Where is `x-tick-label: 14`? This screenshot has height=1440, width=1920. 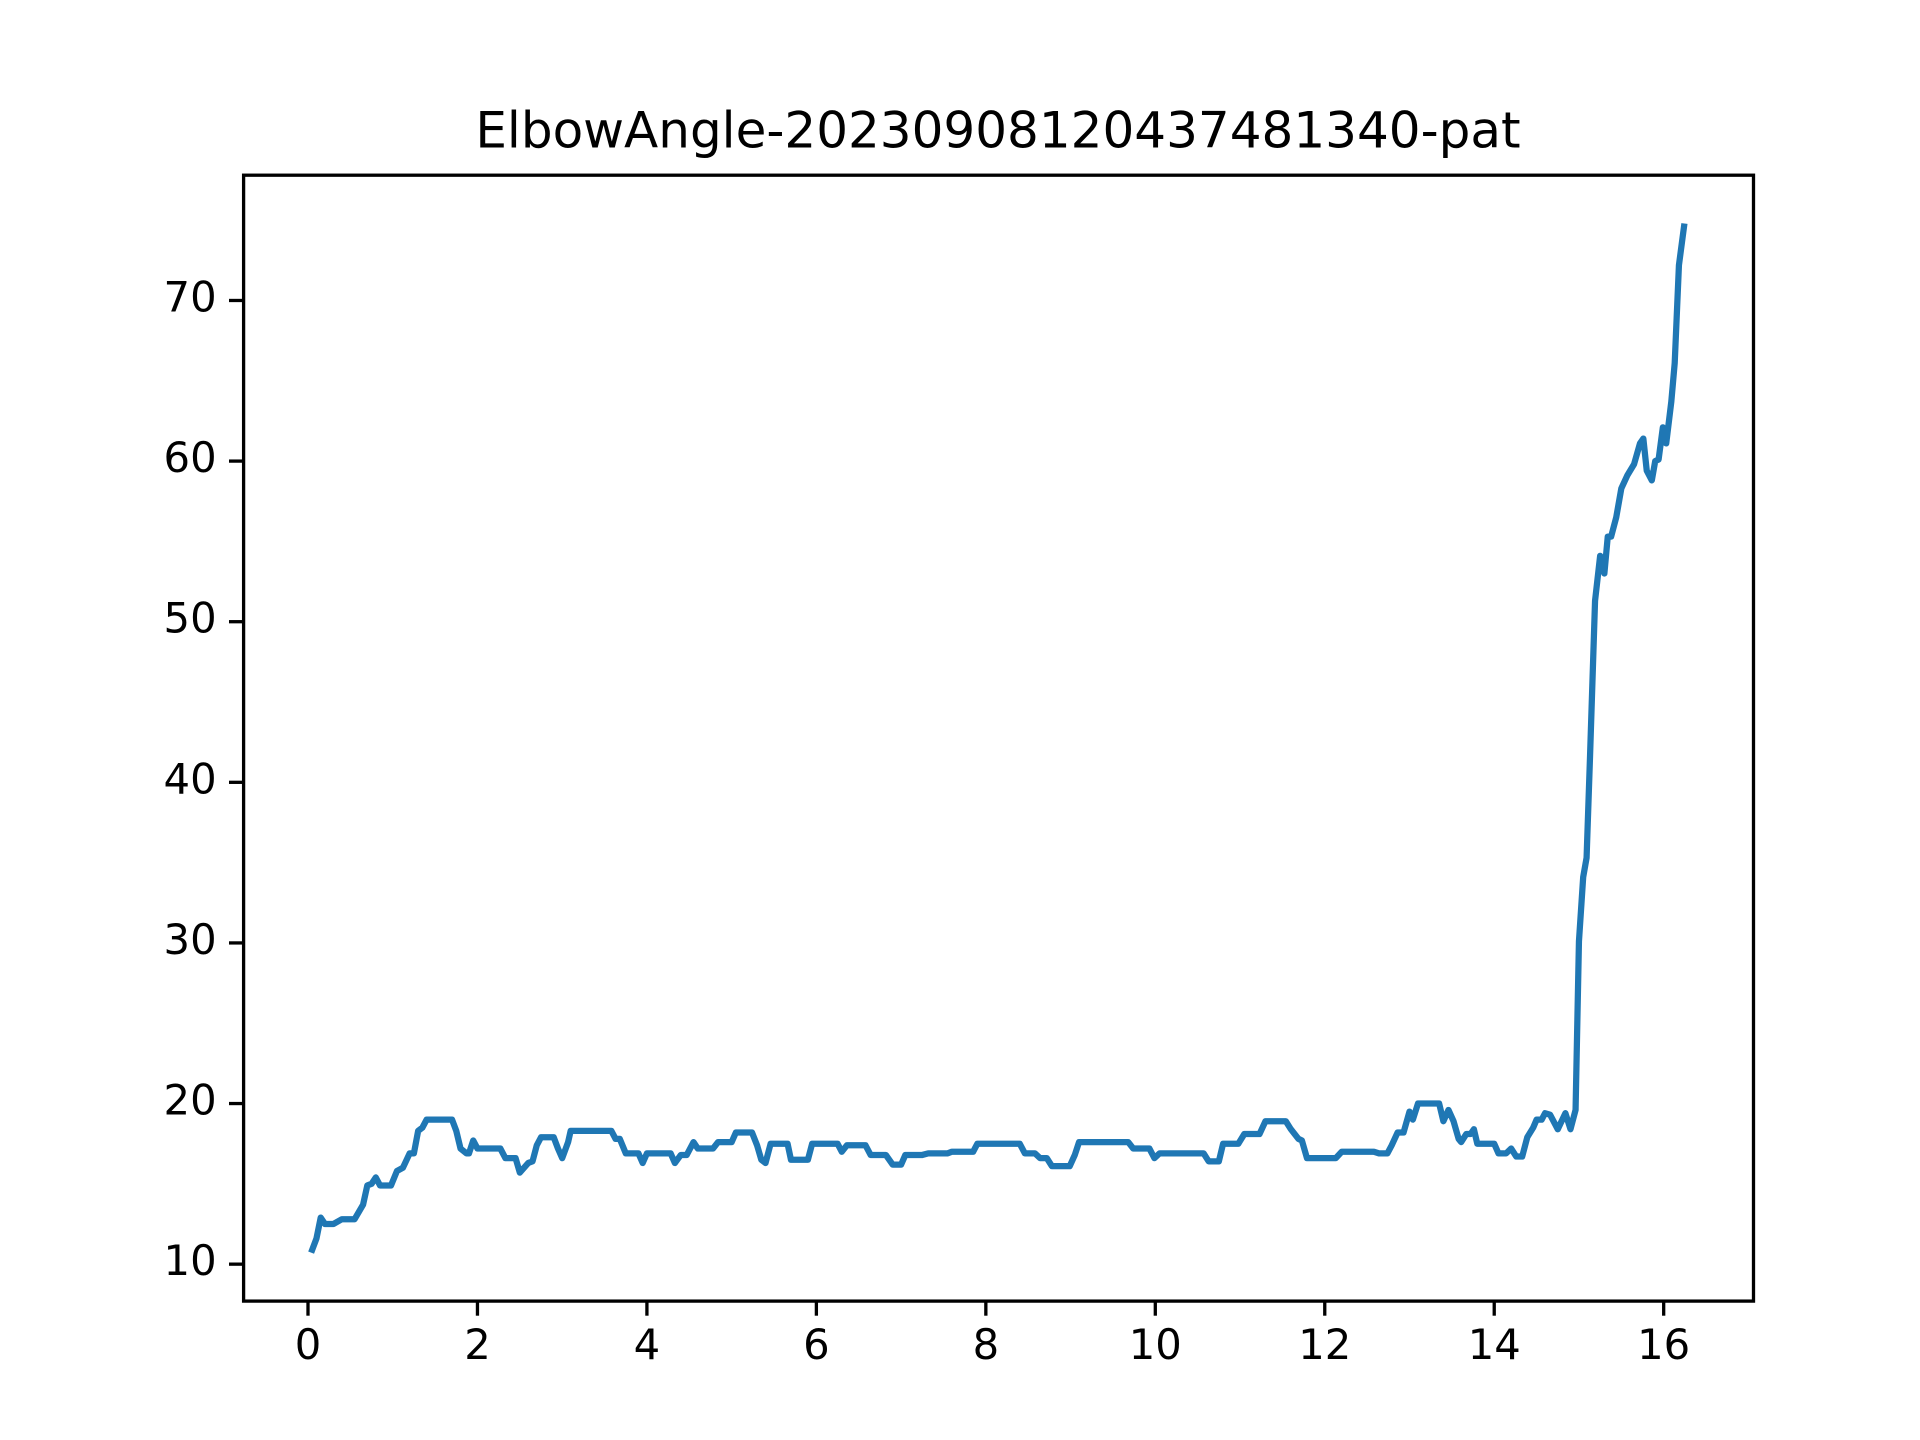 x-tick-label: 14 is located at coordinates (1494, 1344).